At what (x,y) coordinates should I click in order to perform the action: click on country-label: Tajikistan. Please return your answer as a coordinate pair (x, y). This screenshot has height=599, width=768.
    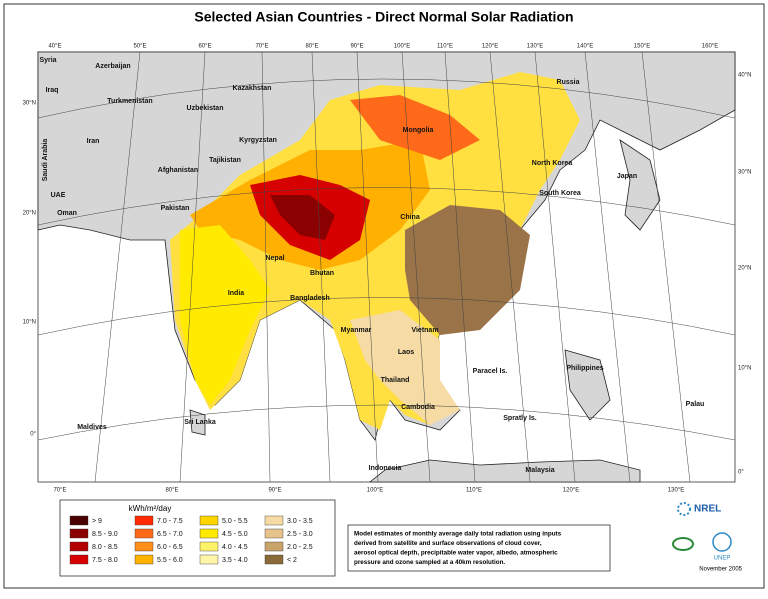
    Looking at the image, I should click on (225, 160).